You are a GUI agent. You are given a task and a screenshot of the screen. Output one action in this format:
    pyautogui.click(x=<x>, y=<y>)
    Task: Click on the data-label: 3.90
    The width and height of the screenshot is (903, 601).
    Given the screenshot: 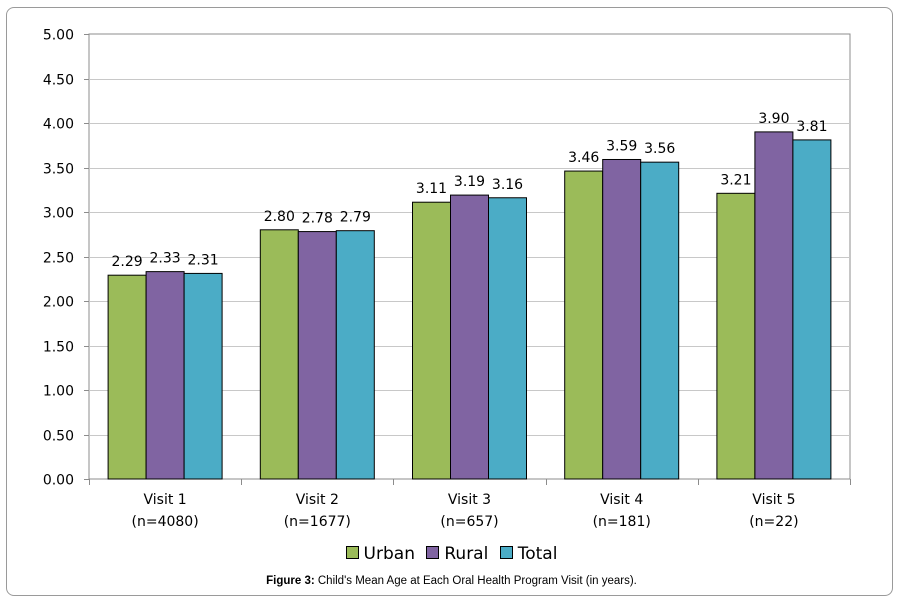 What is the action you would take?
    pyautogui.click(x=773, y=119)
    